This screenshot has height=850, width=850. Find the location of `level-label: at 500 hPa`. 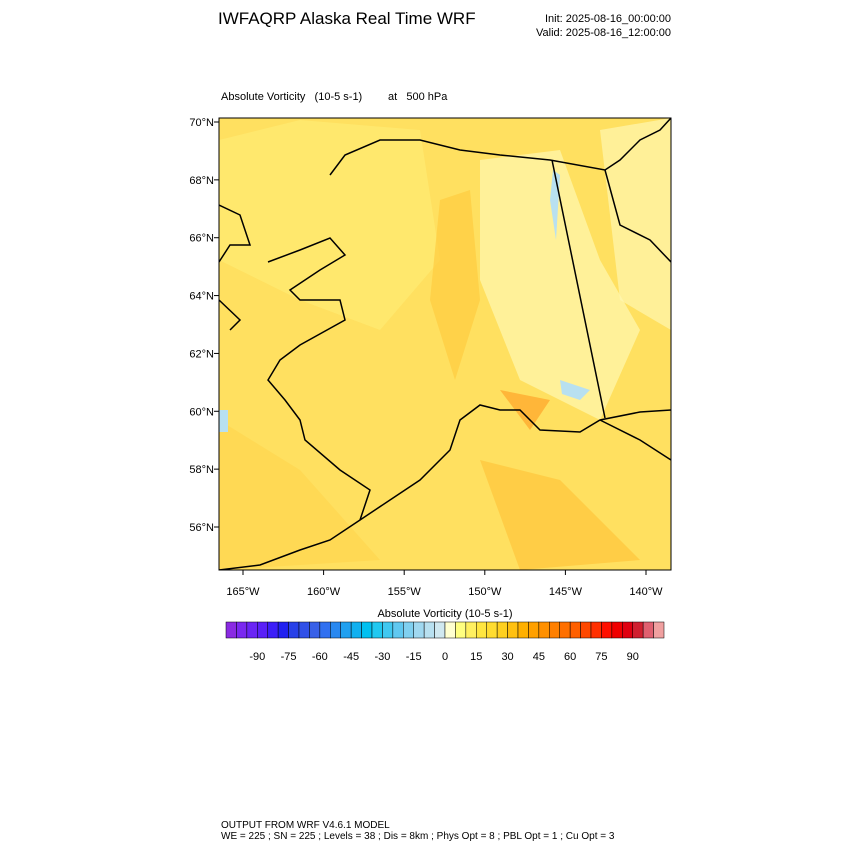

level-label: at 500 hPa is located at coordinates (418, 97).